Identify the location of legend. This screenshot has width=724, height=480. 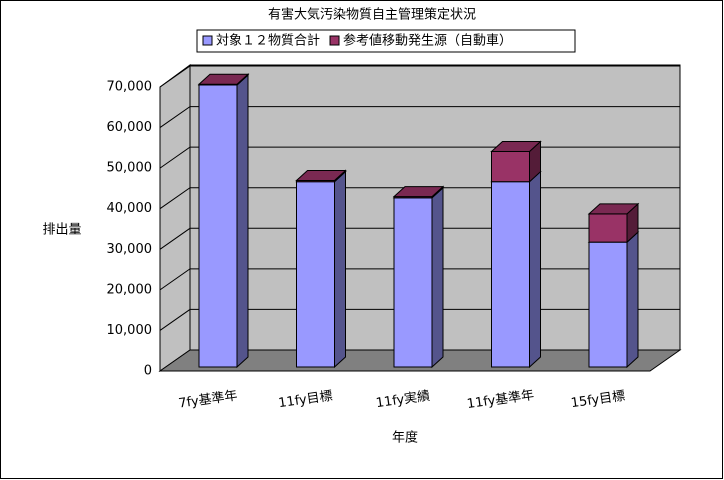
(386, 41).